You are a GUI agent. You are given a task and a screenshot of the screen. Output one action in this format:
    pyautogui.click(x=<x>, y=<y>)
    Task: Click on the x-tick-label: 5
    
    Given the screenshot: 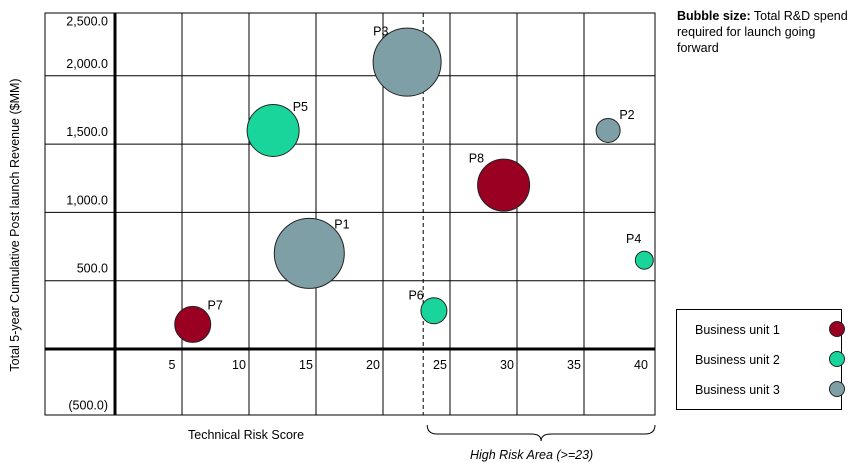 What is the action you would take?
    pyautogui.click(x=172, y=365)
    